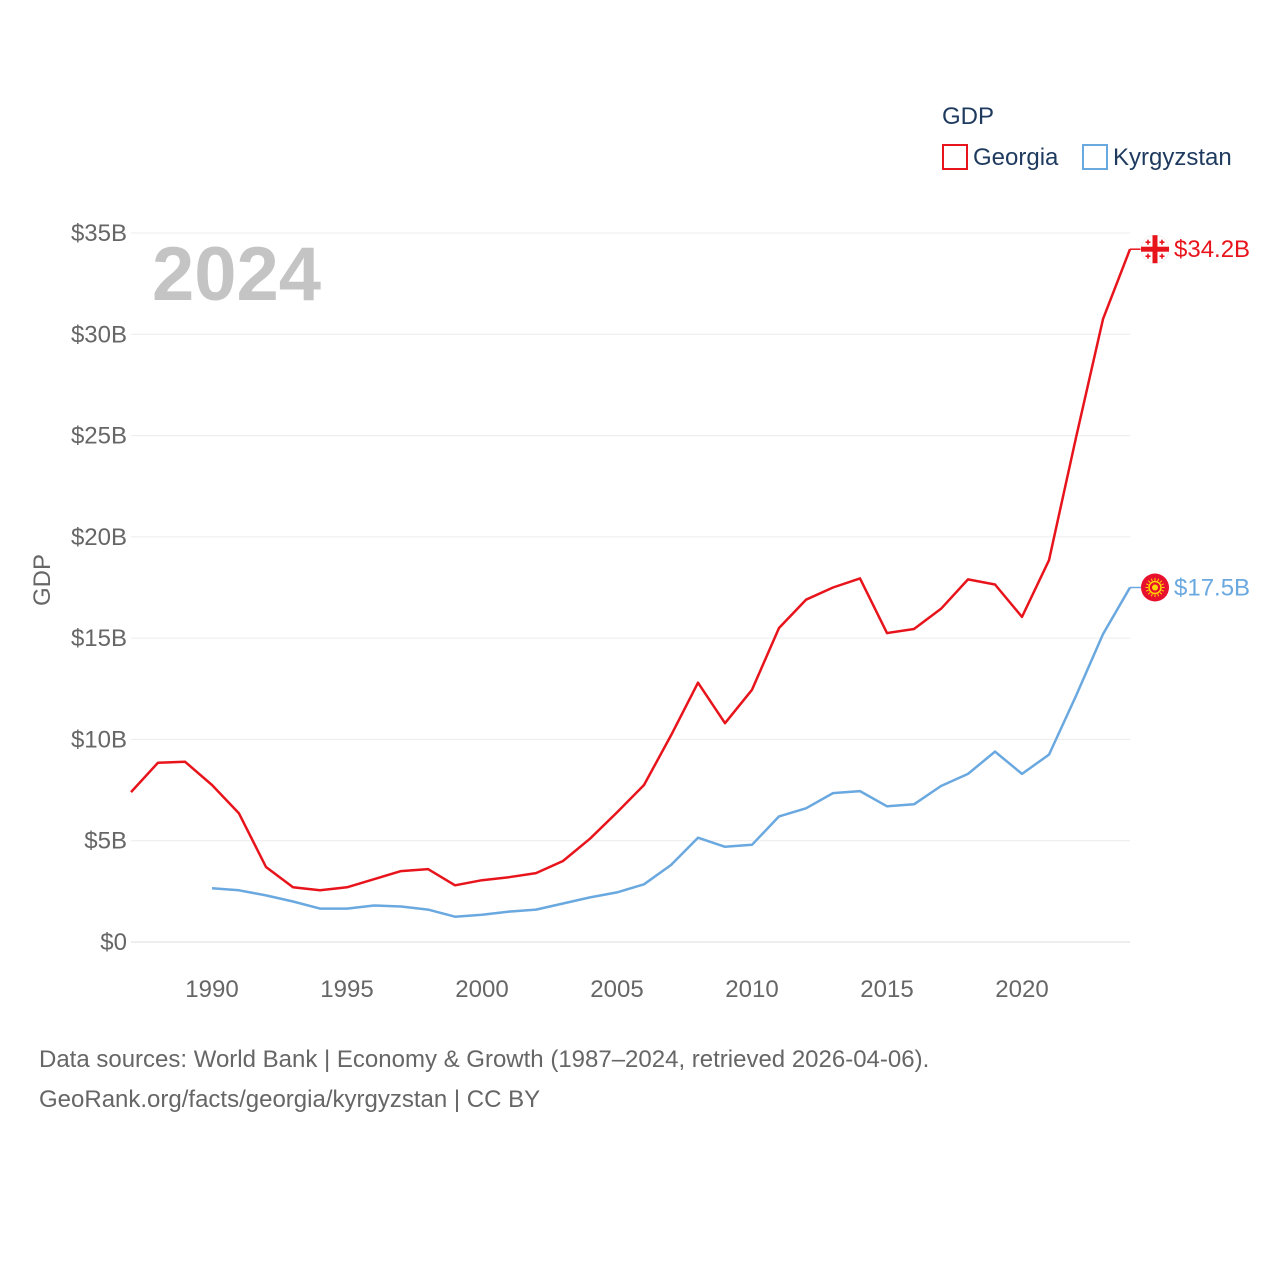  I want to click on x-tick-label: 2010, so click(751, 989).